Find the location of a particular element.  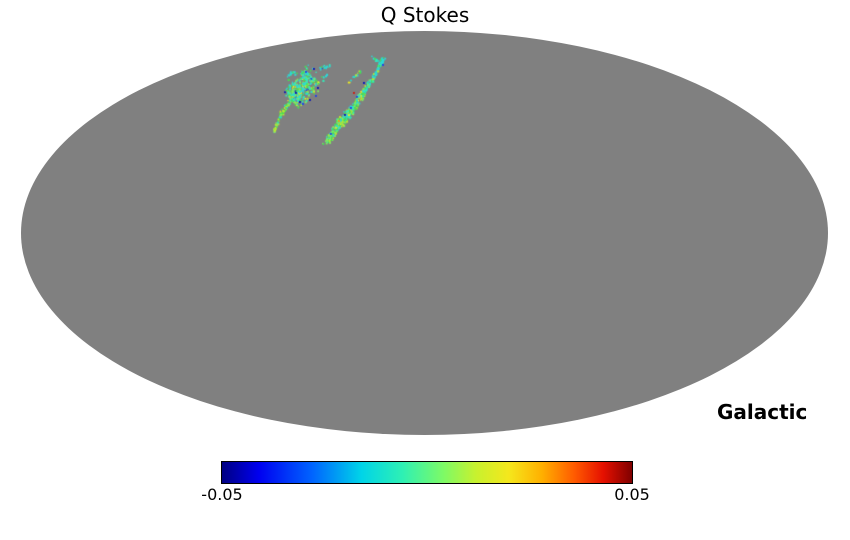

coordinate-system-label: Galactic is located at coordinates (762, 412).